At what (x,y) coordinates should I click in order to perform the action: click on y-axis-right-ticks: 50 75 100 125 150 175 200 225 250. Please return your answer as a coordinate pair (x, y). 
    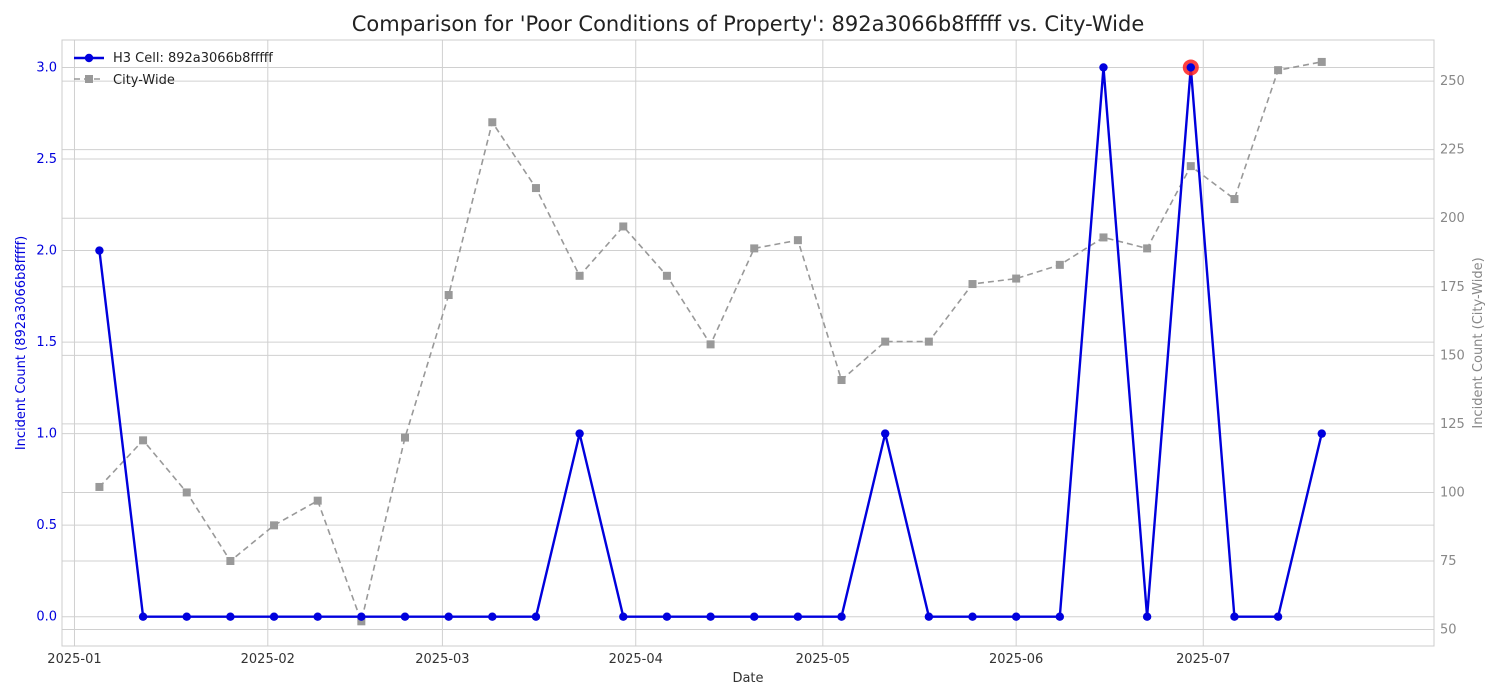
    Looking at the image, I should click on (1452, 355).